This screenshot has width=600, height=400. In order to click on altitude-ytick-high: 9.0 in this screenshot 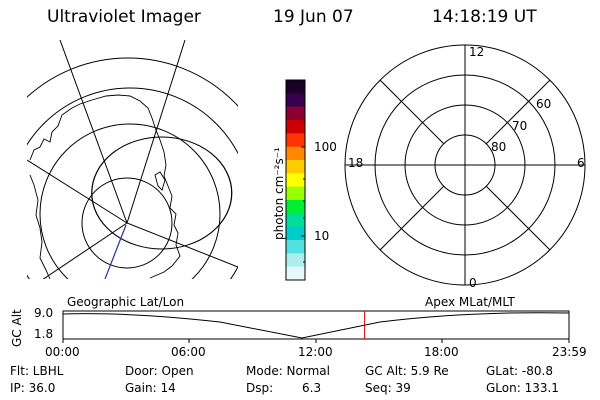, I will do `click(44, 313)`.